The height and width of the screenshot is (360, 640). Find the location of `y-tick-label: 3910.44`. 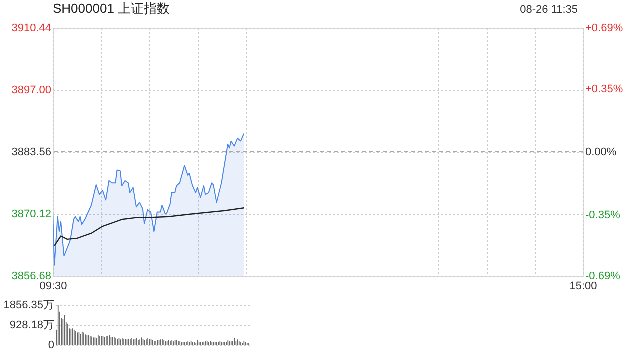

y-tick-label: 3910.44 is located at coordinates (32, 28).